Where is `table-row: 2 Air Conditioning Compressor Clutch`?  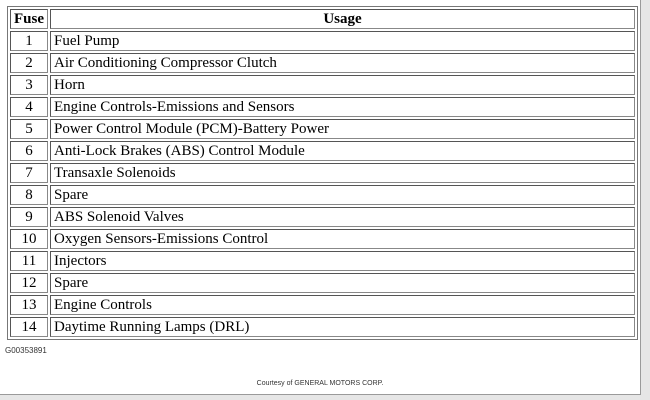 table-row: 2 Air Conditioning Compressor Clutch is located at coordinates (322, 63).